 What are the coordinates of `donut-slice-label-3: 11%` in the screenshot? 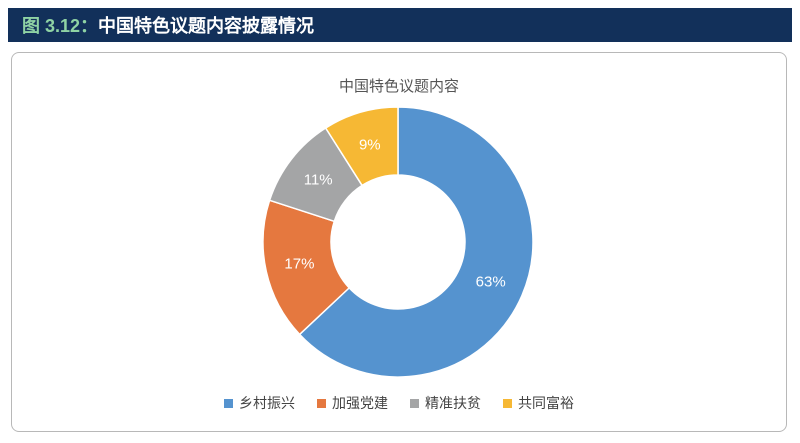 It's located at (318, 180).